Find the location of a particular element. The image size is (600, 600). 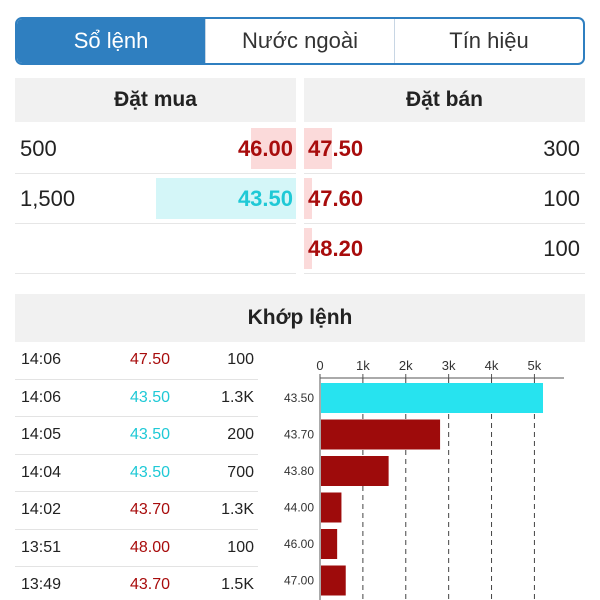

sell-price: 47.60 is located at coordinates (336, 198).